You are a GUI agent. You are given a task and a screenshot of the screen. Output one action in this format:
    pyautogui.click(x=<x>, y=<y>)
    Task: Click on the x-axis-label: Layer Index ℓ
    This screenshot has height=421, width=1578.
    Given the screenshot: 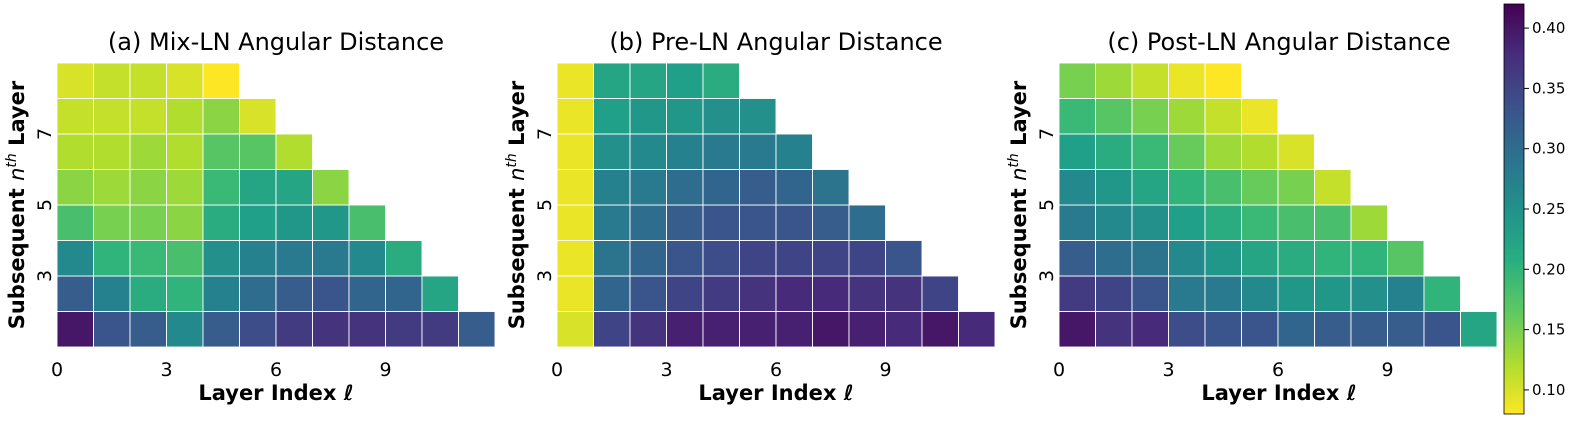 What is the action you would take?
    pyautogui.click(x=1278, y=393)
    